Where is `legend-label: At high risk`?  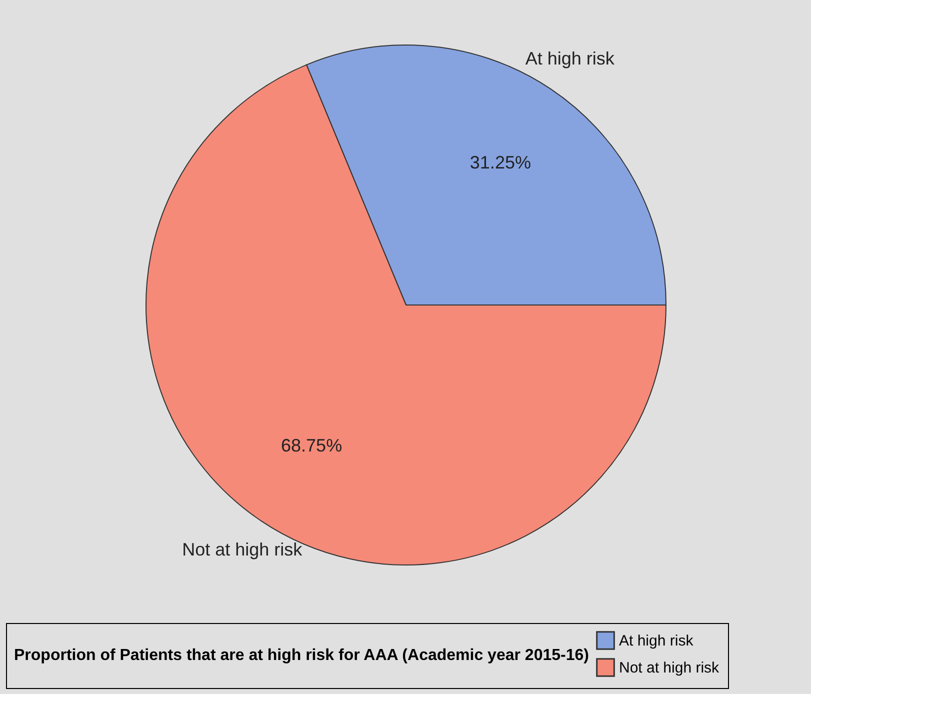
legend-label: At high risk is located at coordinates (656, 641).